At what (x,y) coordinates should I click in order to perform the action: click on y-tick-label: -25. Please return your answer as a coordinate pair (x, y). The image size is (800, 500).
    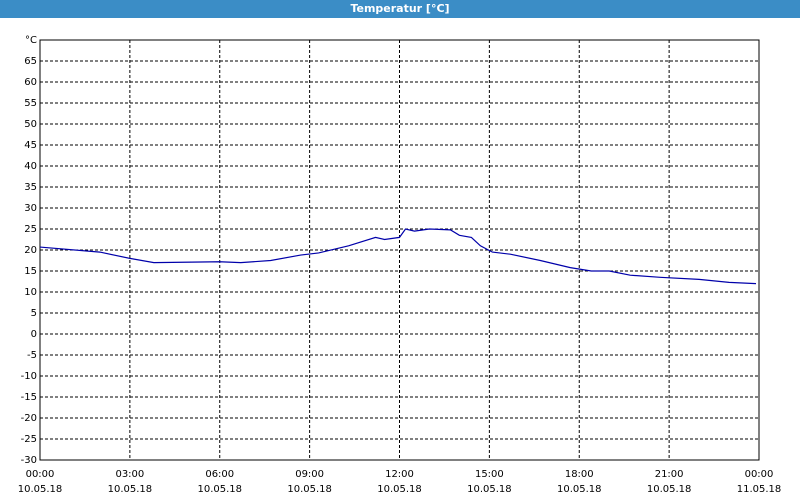
    Looking at the image, I should click on (29, 439).